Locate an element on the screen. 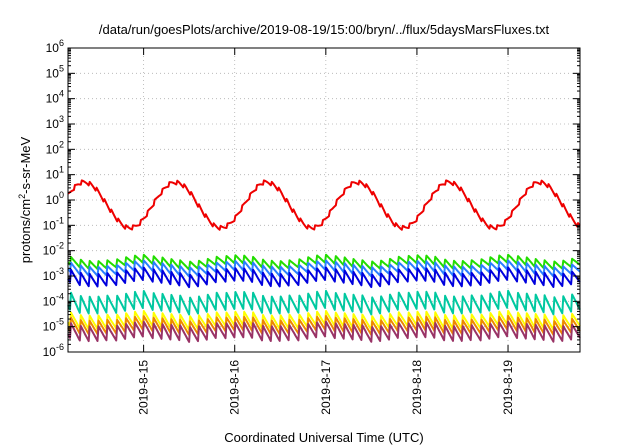  x-tick-label: 2019-8-18 is located at coordinates (417, 387).